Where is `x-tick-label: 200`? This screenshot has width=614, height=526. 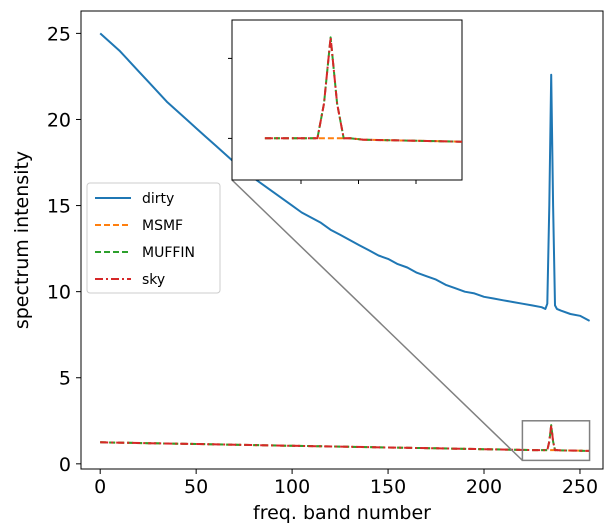 x-tick-label: 200 is located at coordinates (484, 487).